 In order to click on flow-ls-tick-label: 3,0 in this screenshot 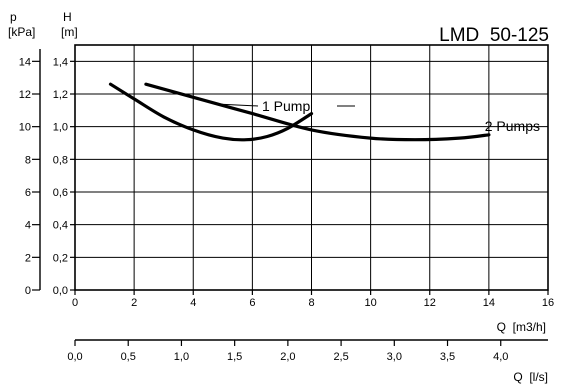, I will do `click(394, 357)`.